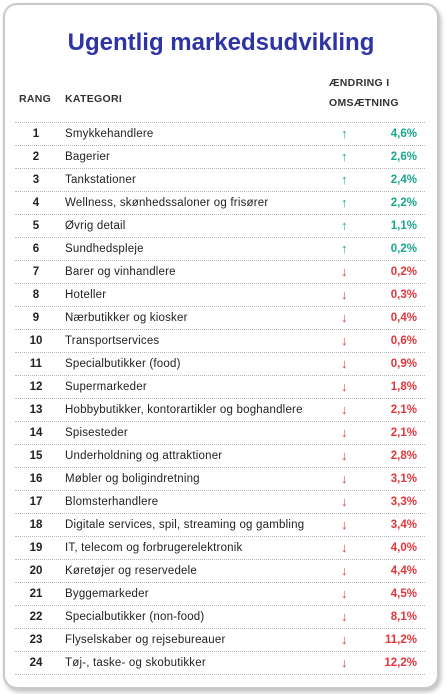 The width and height of the screenshot is (446, 694). Describe the element at coordinates (36, 272) in the screenshot. I see `rank-cell: 7` at that location.